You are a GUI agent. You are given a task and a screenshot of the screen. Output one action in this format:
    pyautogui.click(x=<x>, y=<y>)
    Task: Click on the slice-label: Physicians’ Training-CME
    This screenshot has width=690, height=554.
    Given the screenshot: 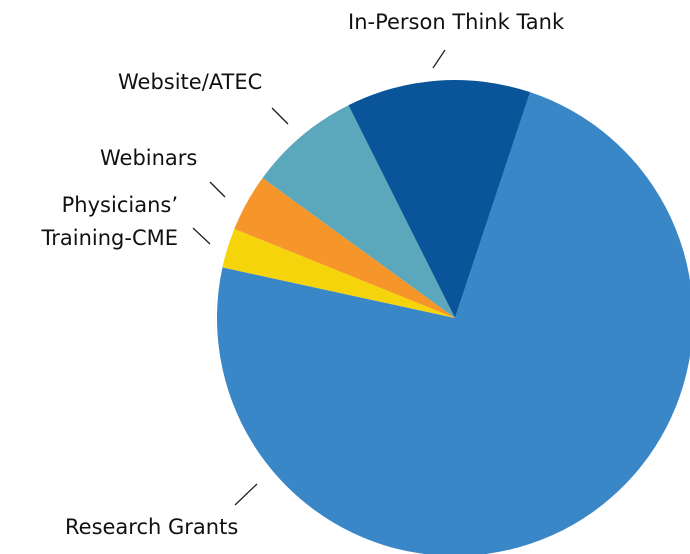 What is the action you would take?
    pyautogui.click(x=110, y=221)
    